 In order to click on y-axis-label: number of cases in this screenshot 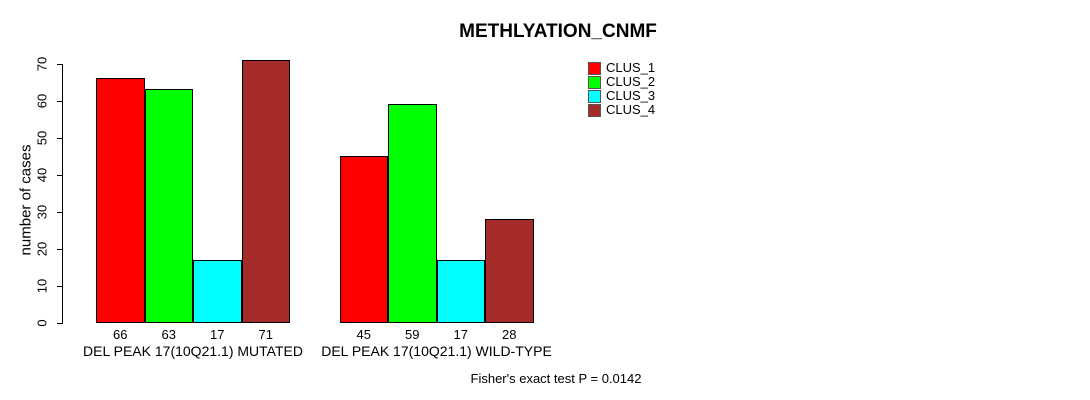, I will do `click(26, 200)`.